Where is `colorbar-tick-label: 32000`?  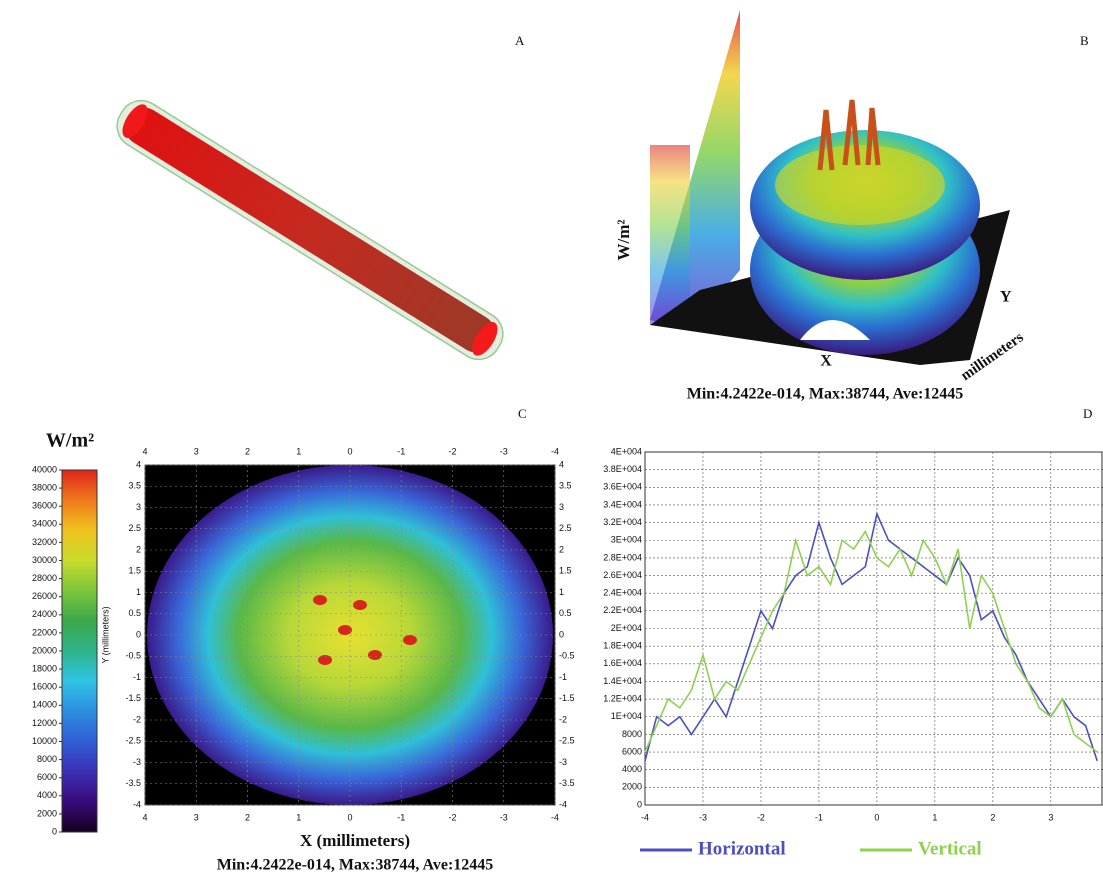 colorbar-tick-label: 32000 is located at coordinates (44, 542).